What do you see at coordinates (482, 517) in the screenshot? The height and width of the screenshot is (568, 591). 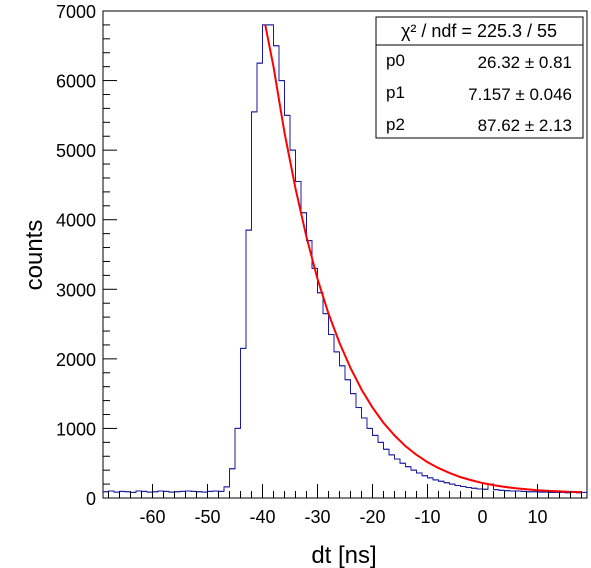 I see `x-tick-label: 0` at bounding box center [482, 517].